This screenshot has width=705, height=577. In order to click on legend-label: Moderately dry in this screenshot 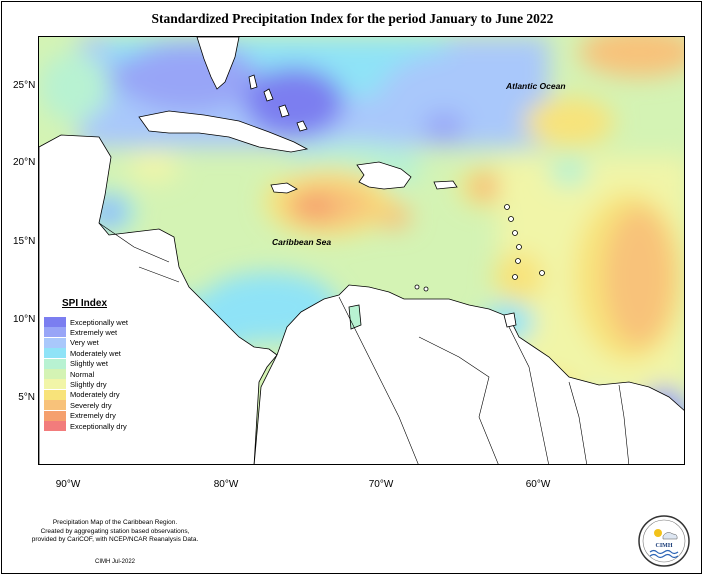, I will do `click(95, 395)`.